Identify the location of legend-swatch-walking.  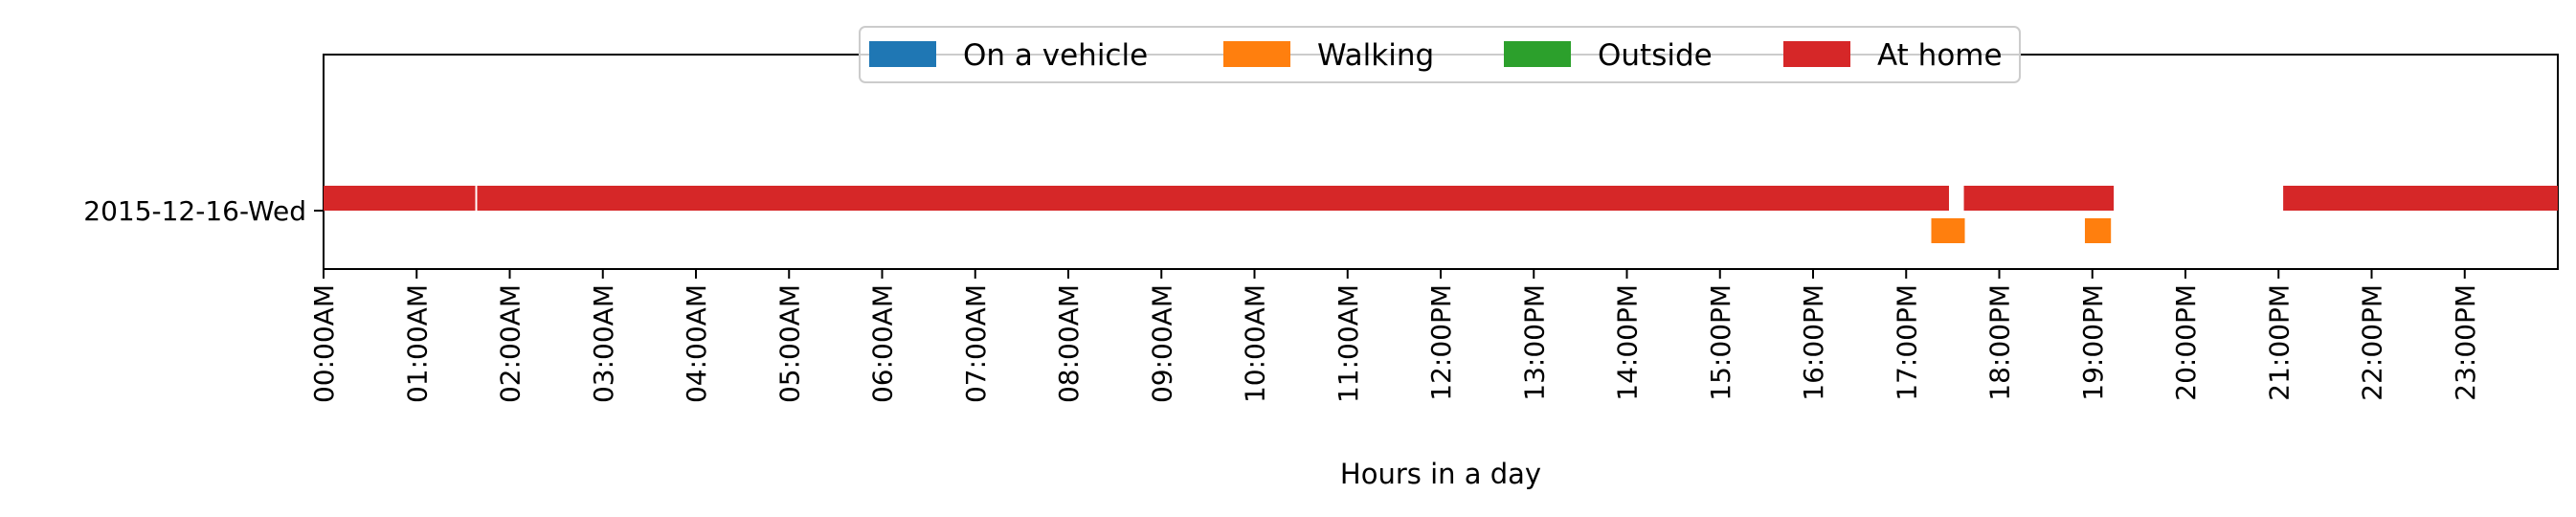
(1256, 54).